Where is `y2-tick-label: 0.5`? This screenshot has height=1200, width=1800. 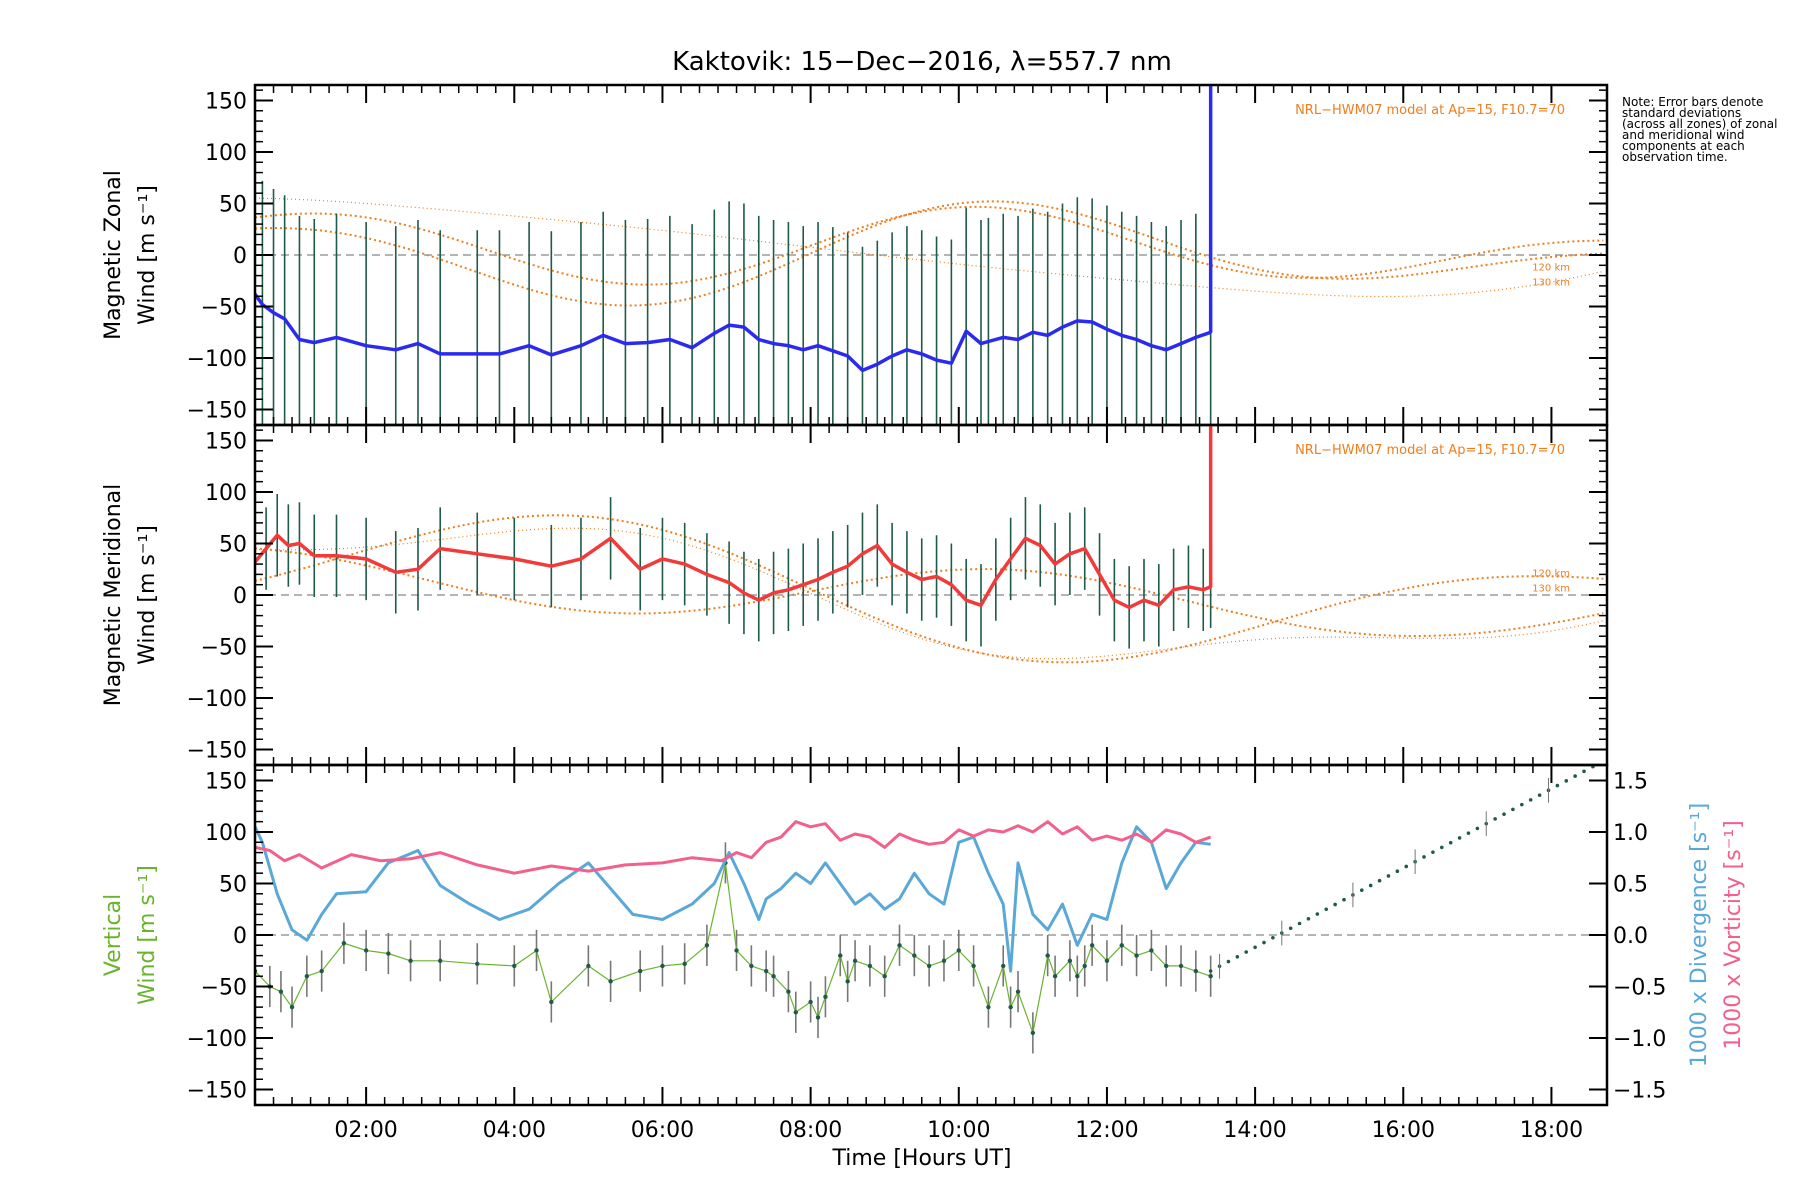
y2-tick-label: 0.5 is located at coordinates (1630, 884).